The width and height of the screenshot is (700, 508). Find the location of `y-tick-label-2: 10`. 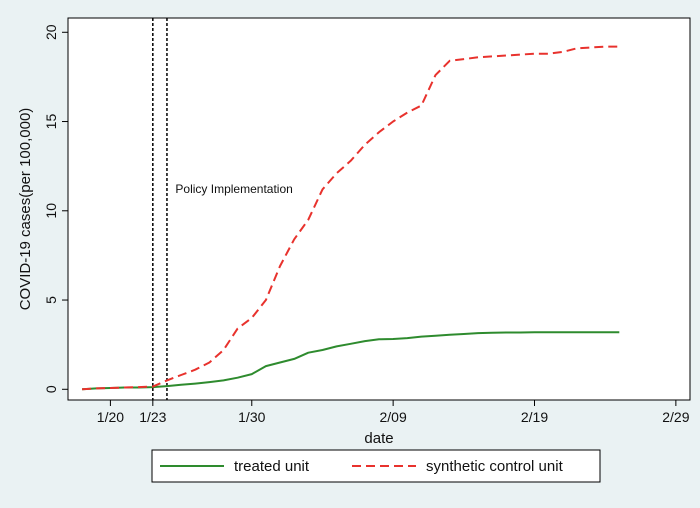

y-tick-label-2: 10 is located at coordinates (51, 211).